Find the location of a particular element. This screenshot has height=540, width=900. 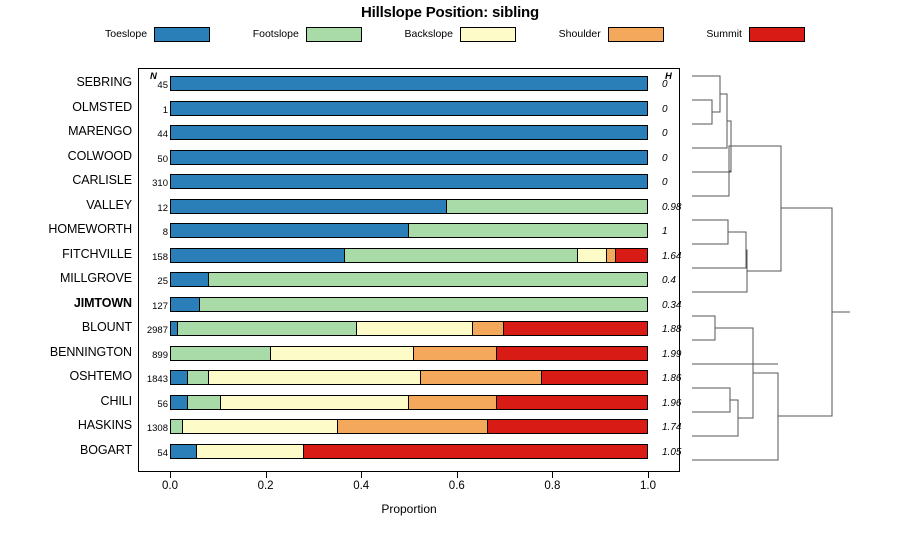

axis-tick-label: 0.4 is located at coordinates (361, 486).